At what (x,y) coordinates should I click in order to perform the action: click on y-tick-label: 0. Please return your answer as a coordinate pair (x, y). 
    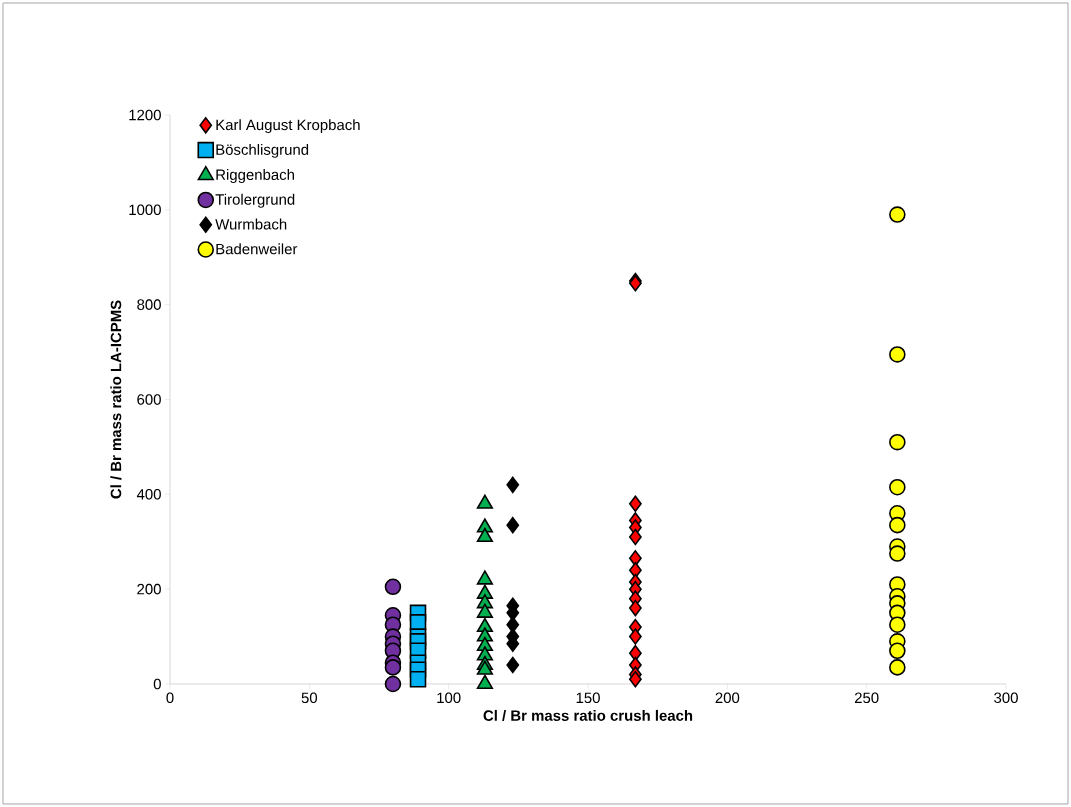
    Looking at the image, I should click on (157, 684).